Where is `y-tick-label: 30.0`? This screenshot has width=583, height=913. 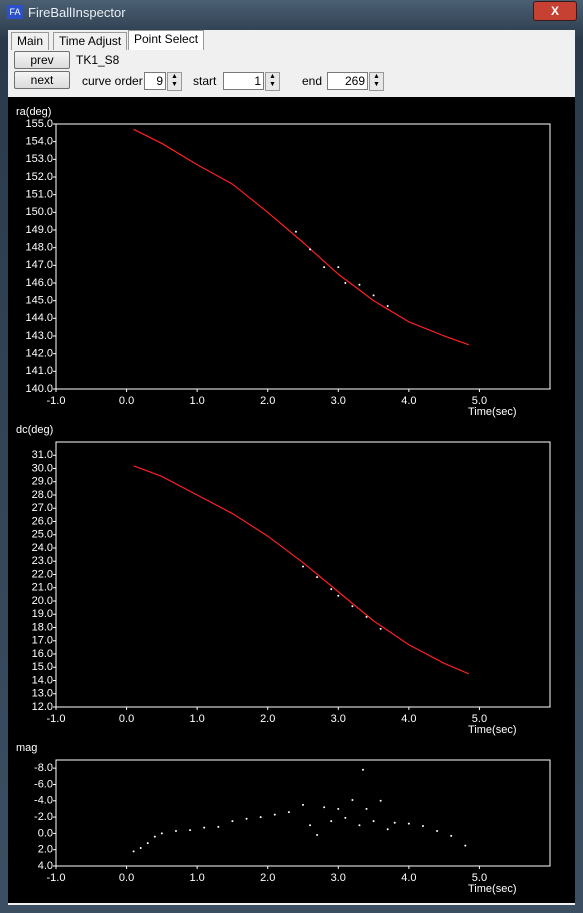 y-tick-label: 30.0 is located at coordinates (42, 468).